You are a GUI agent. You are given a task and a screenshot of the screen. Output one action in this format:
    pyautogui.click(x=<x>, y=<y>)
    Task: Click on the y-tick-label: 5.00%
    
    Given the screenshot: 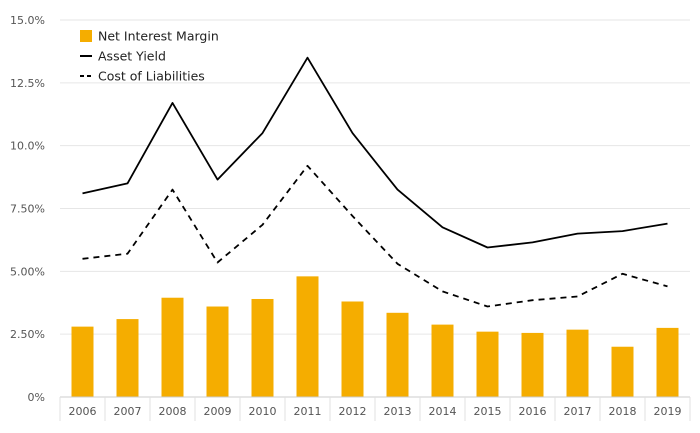 What is the action you would take?
    pyautogui.click(x=27, y=271)
    